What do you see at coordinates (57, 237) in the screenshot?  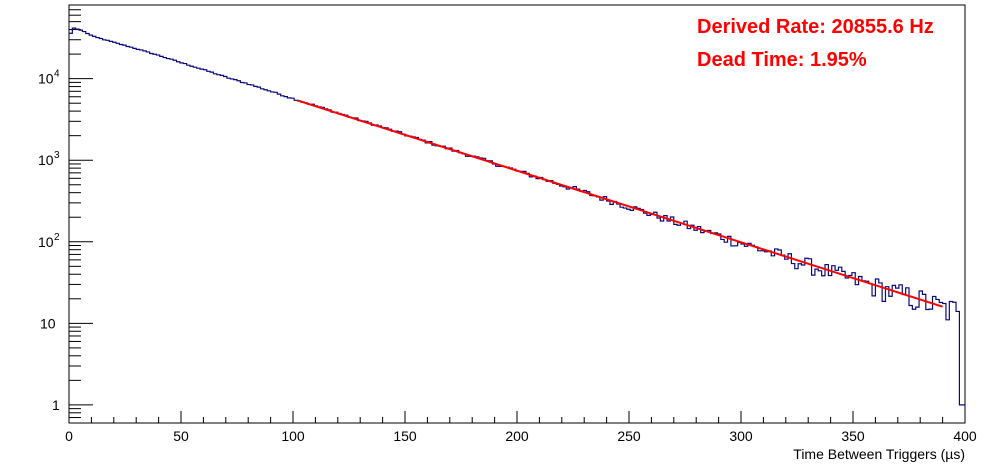 I see `y-tick-exponent: 2` at bounding box center [57, 237].